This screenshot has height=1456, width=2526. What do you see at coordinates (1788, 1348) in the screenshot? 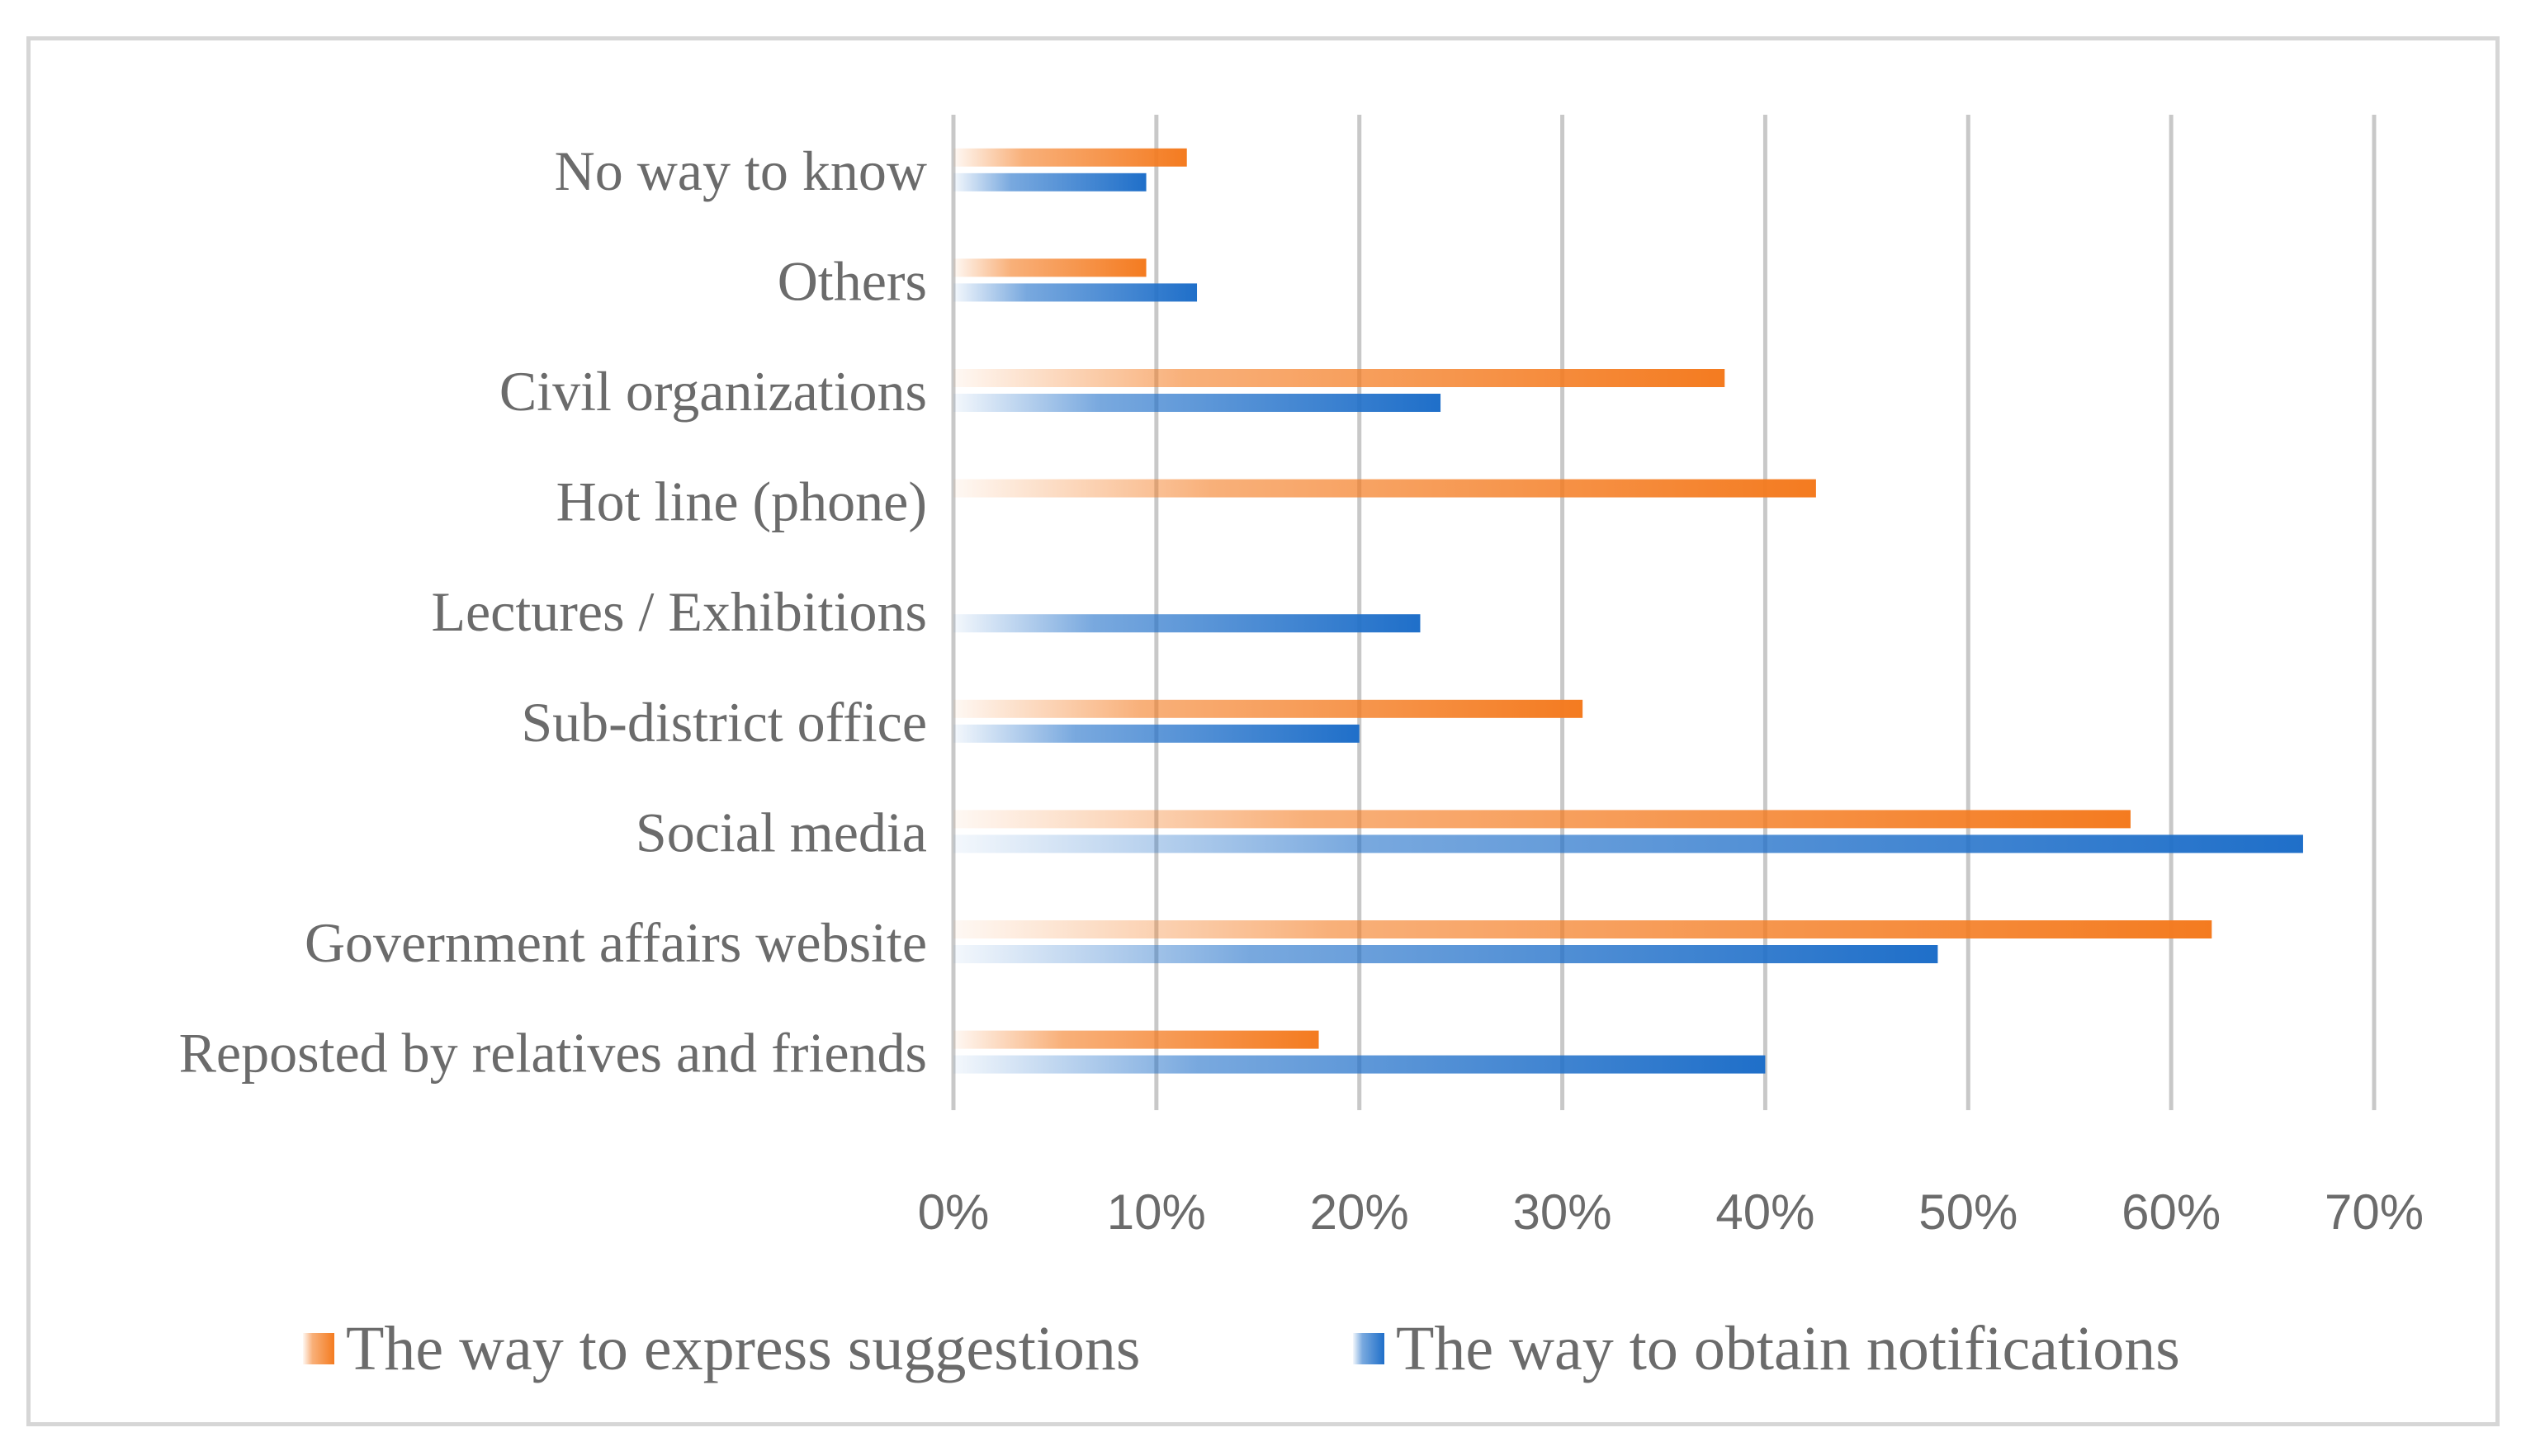
I see `legend-label-notifications: The way to obtain notifications` at bounding box center [1788, 1348].